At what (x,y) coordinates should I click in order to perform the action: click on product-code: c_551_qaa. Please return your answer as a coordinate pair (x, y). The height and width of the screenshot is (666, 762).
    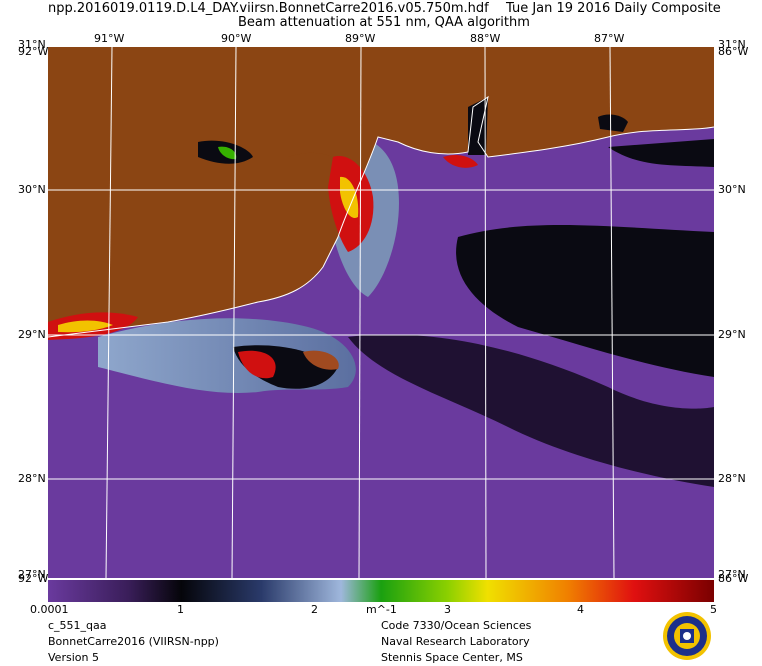
    Looking at the image, I should click on (77, 625).